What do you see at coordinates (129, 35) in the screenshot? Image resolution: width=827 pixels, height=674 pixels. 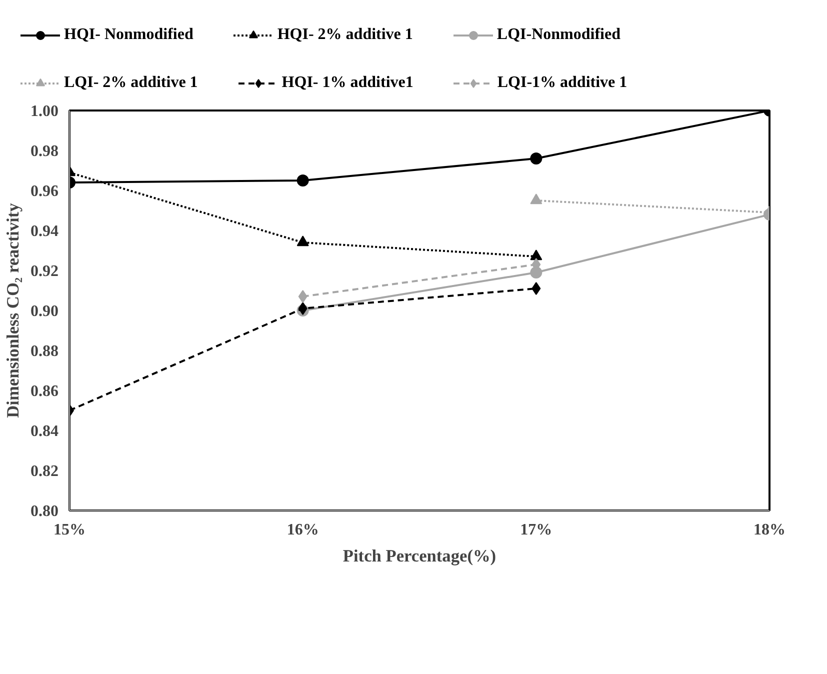 I see `legend-label: HQI- Nonmodified` at bounding box center [129, 35].